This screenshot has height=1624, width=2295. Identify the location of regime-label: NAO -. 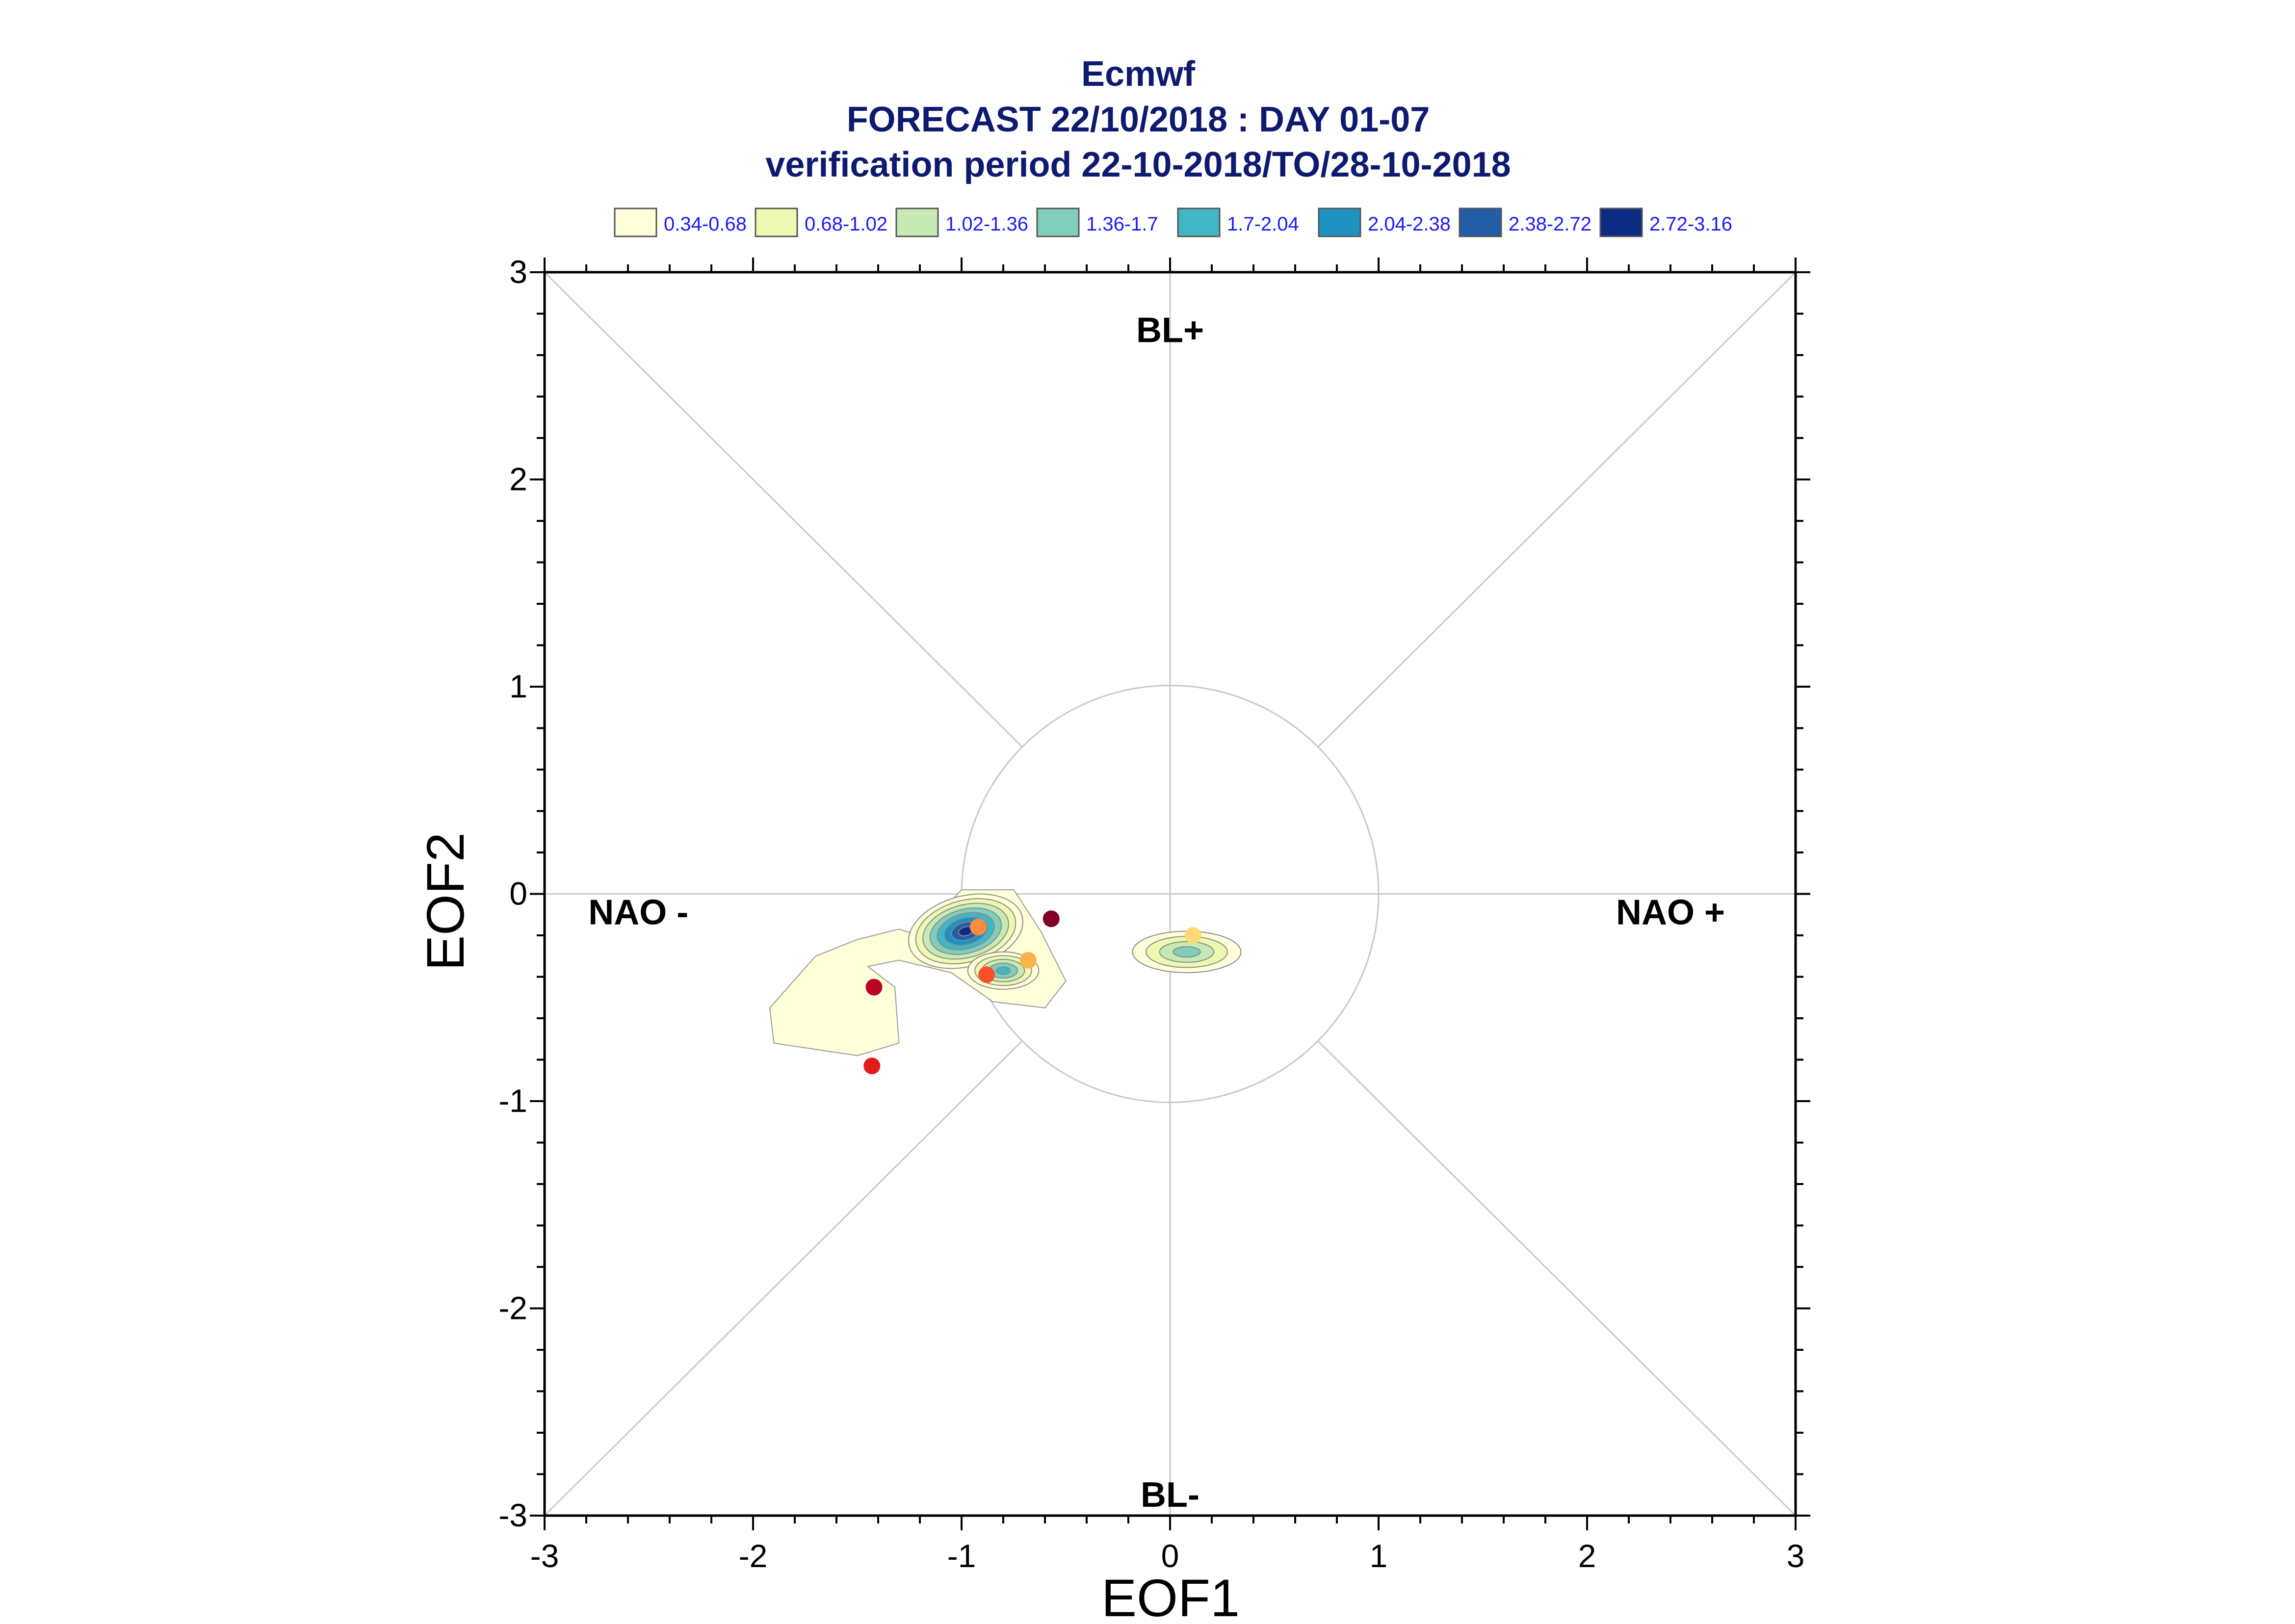
(638, 912).